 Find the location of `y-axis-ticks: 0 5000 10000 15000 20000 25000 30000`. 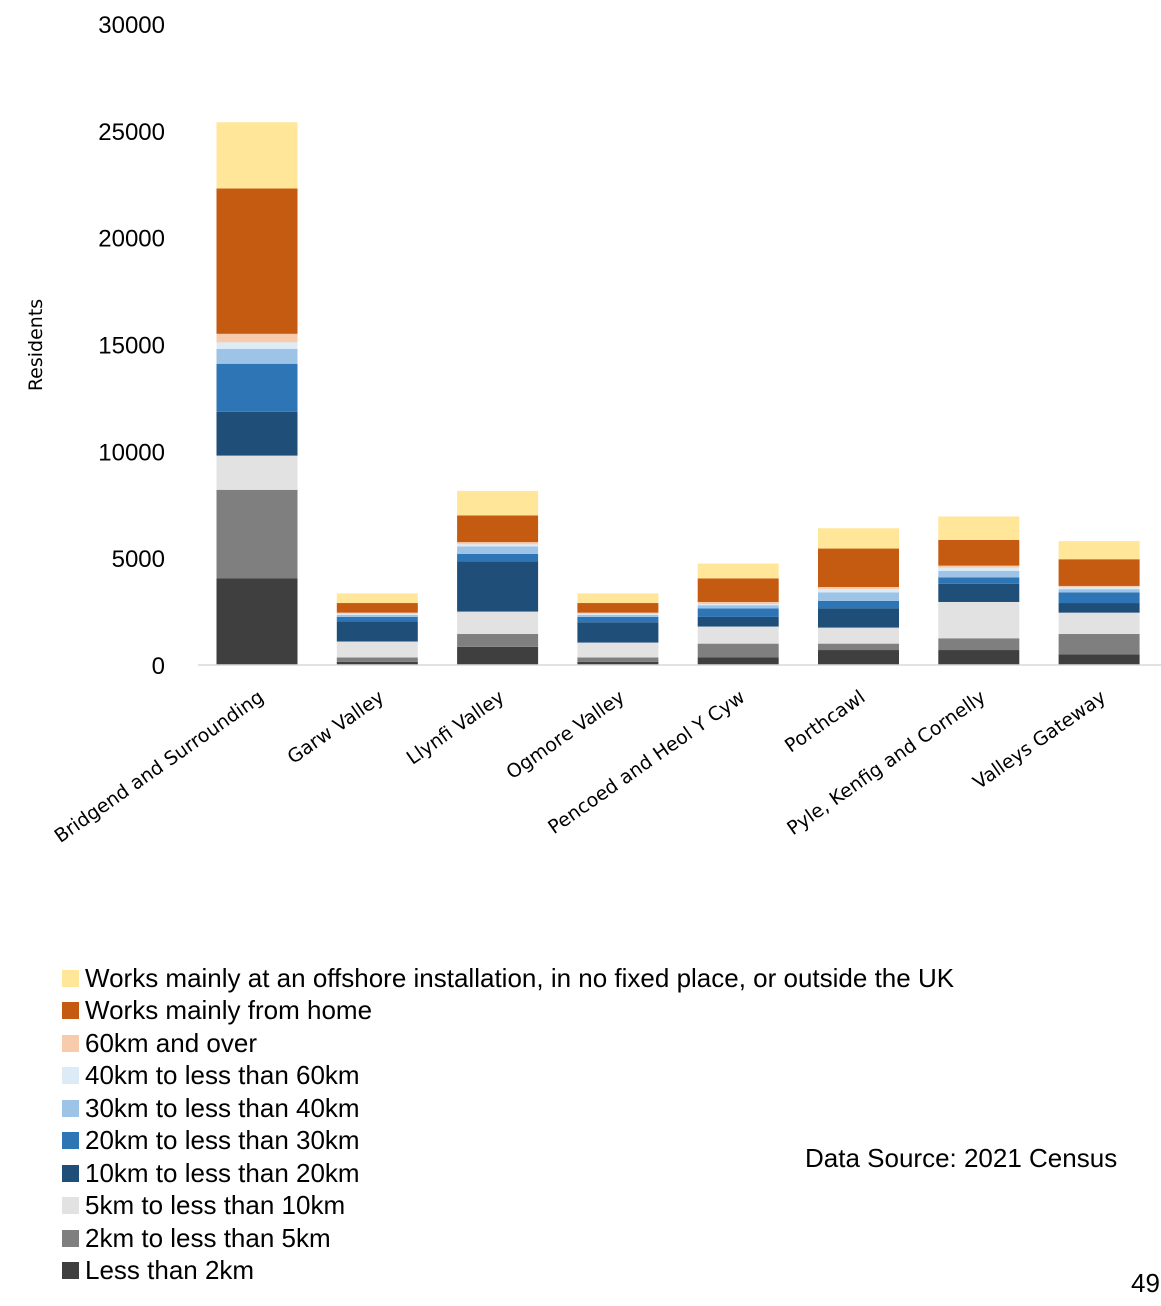

y-axis-ticks: 0 5000 10000 15000 20000 25000 30000 is located at coordinates (131, 346).